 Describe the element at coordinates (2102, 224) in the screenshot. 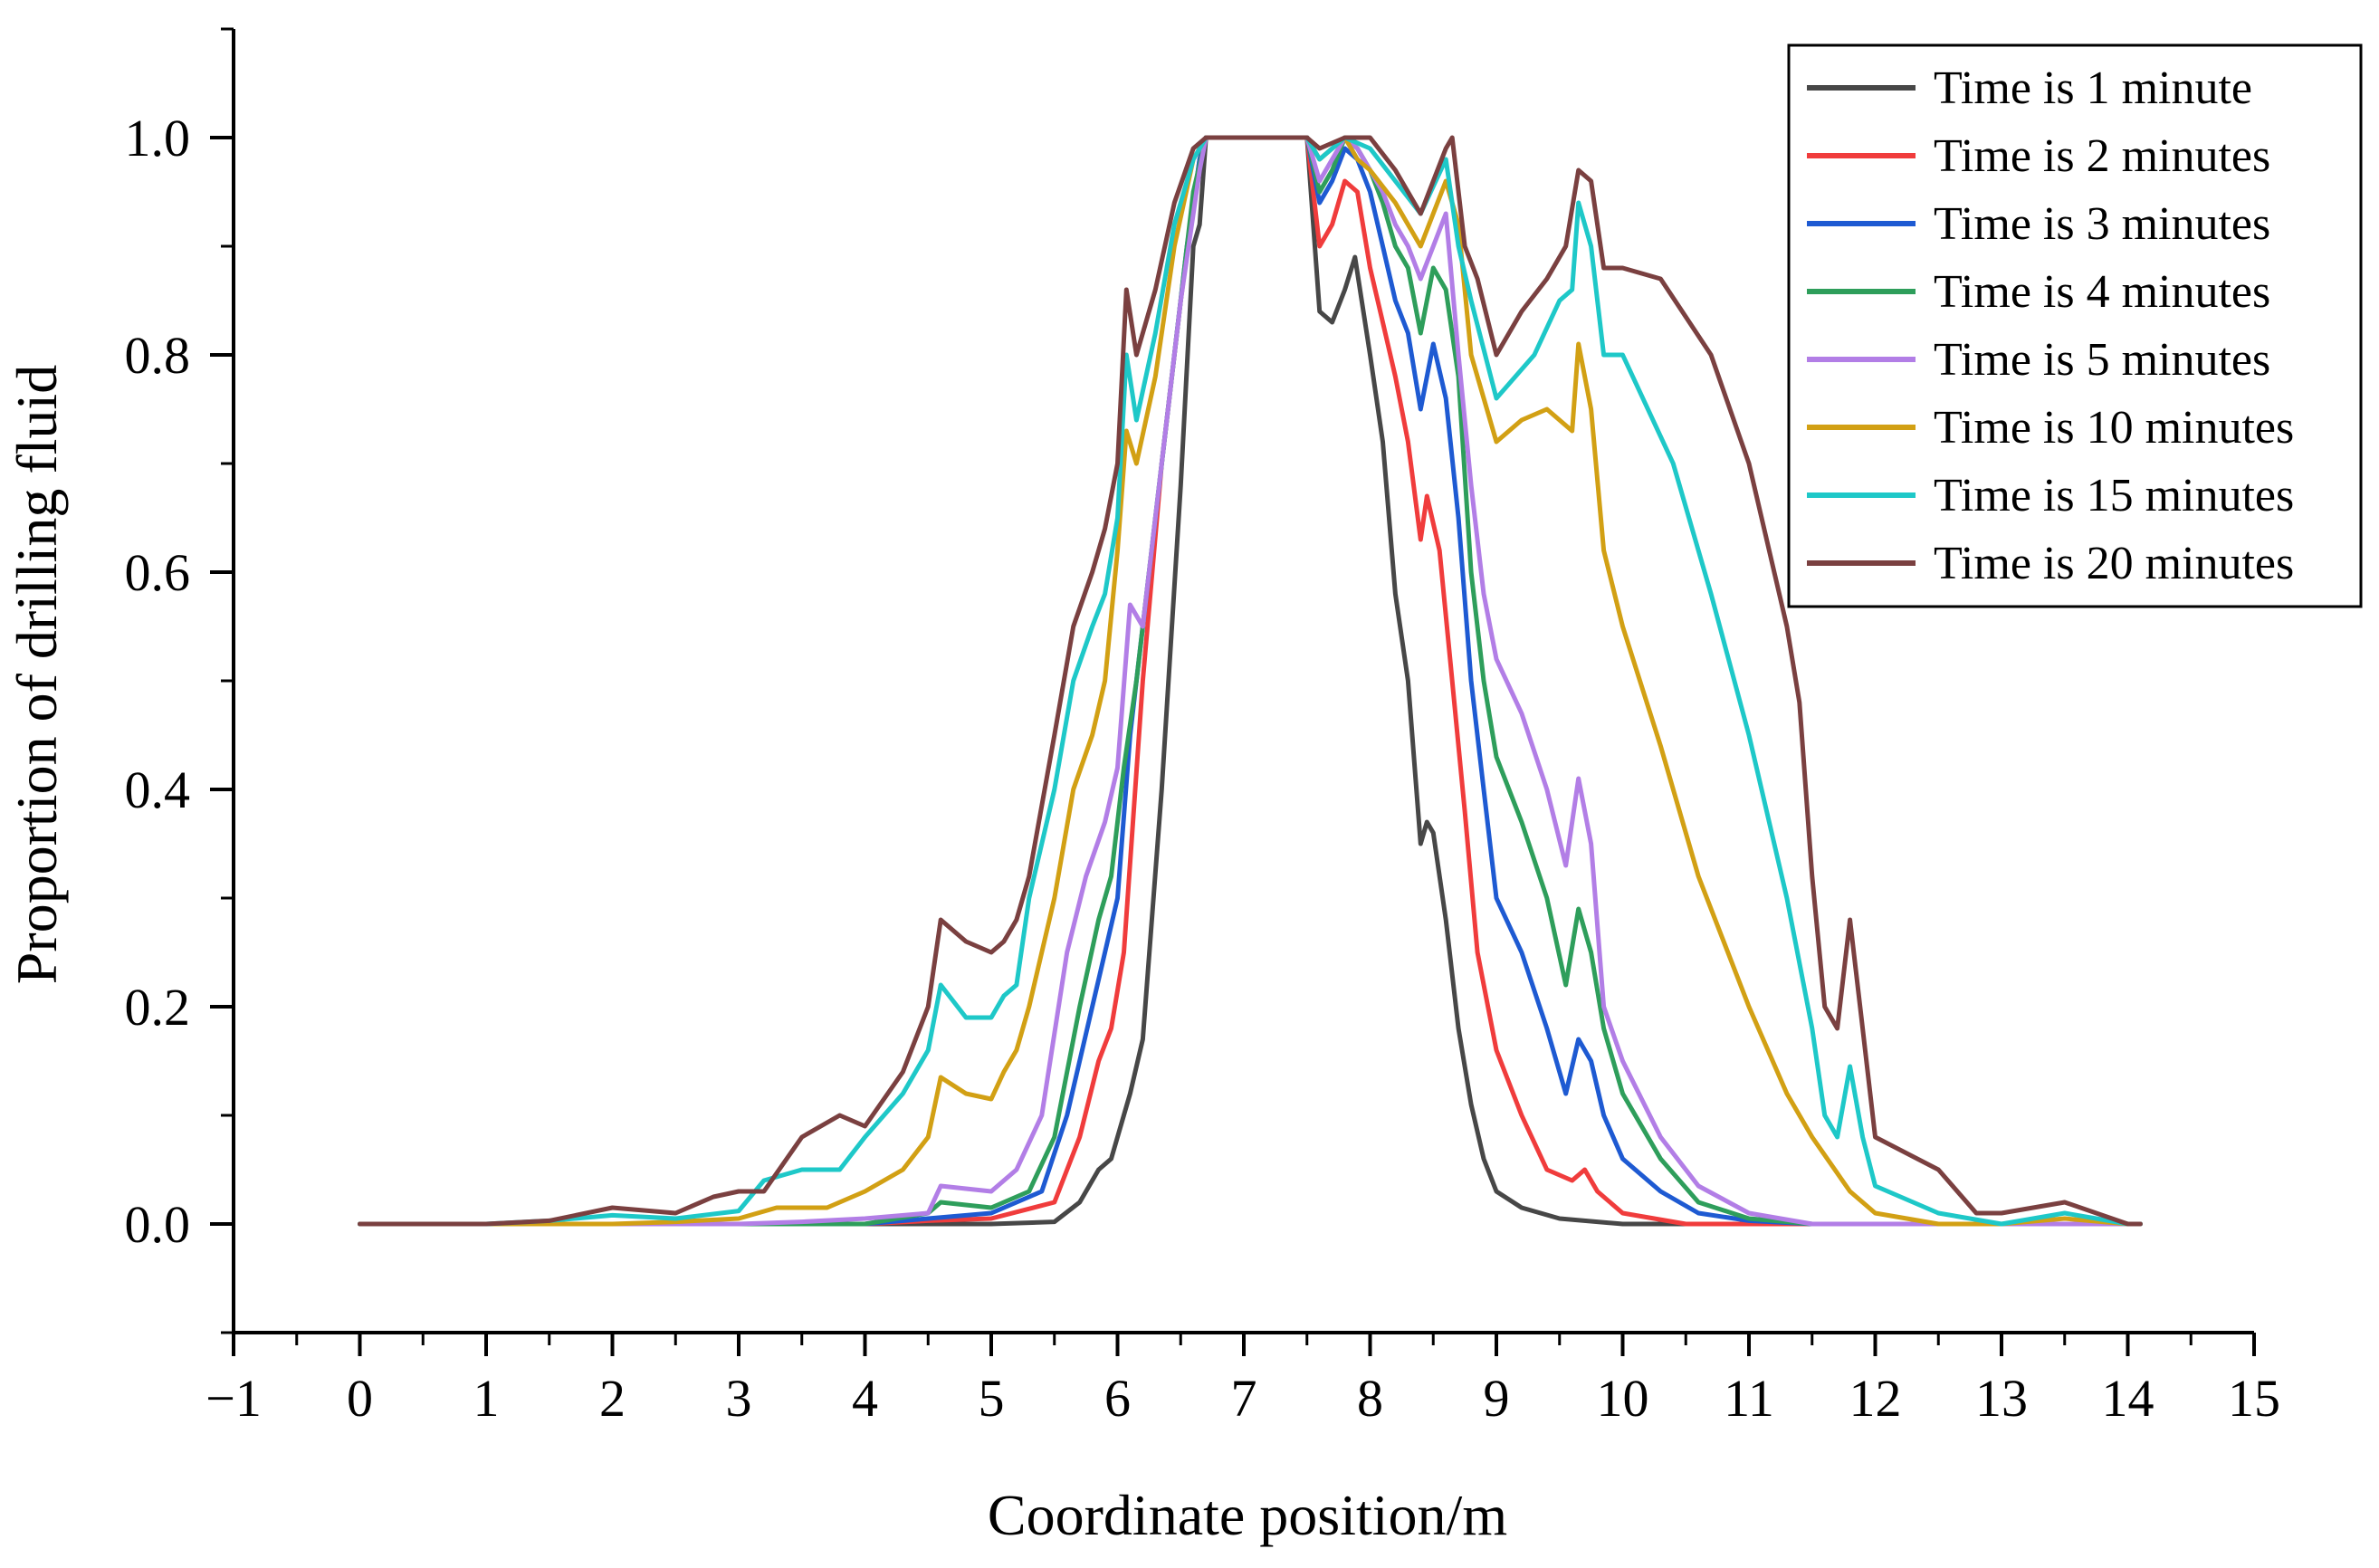

I see `legend-label-3: Time is 3 minutes` at that location.